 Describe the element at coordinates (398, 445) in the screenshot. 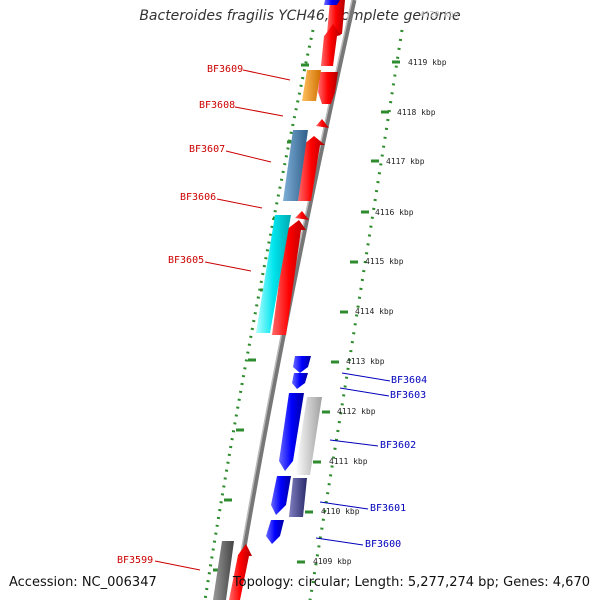

I see `gene-label-BF3602: BF3602` at that location.